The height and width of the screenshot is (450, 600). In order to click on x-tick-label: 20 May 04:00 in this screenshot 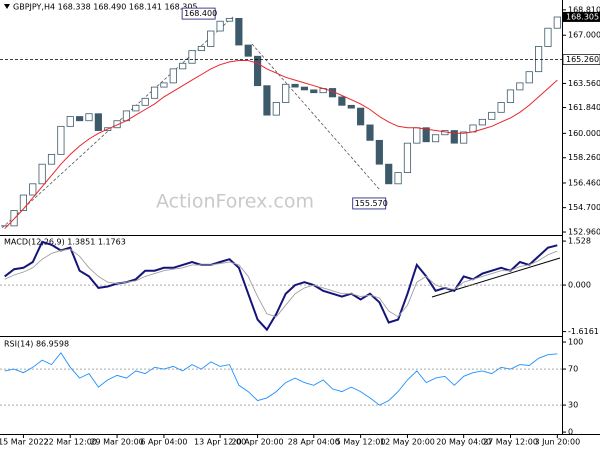, I will do `click(463, 442)`.